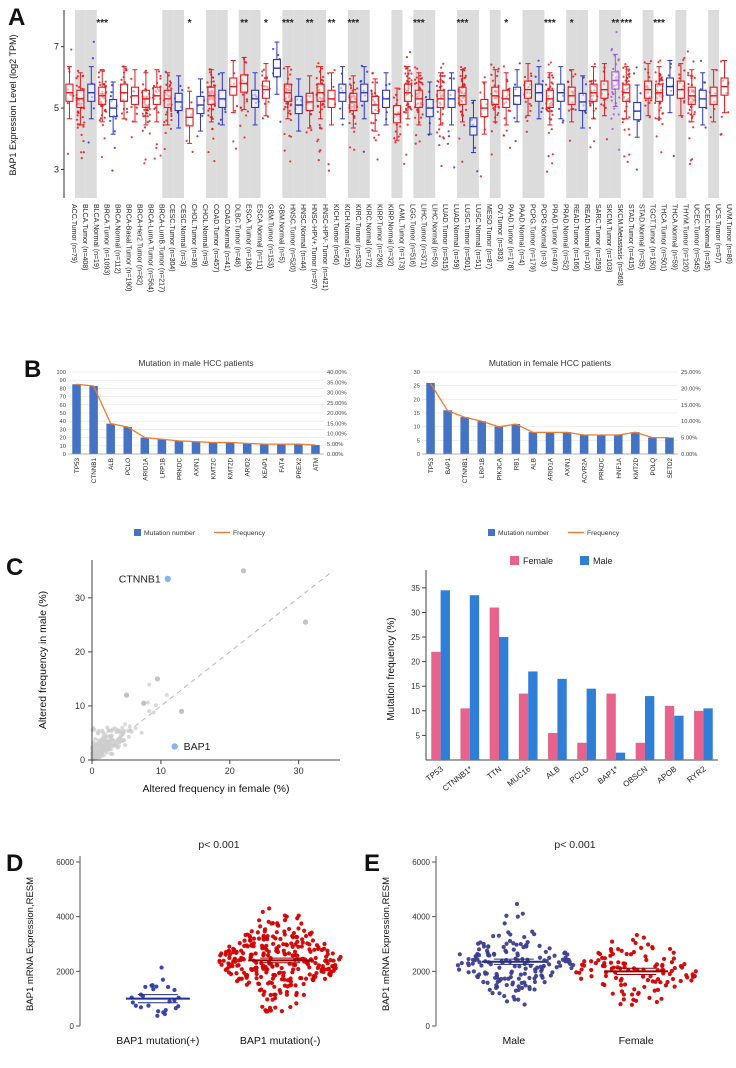  I want to click on category-label: LRP1B, so click(482, 468).